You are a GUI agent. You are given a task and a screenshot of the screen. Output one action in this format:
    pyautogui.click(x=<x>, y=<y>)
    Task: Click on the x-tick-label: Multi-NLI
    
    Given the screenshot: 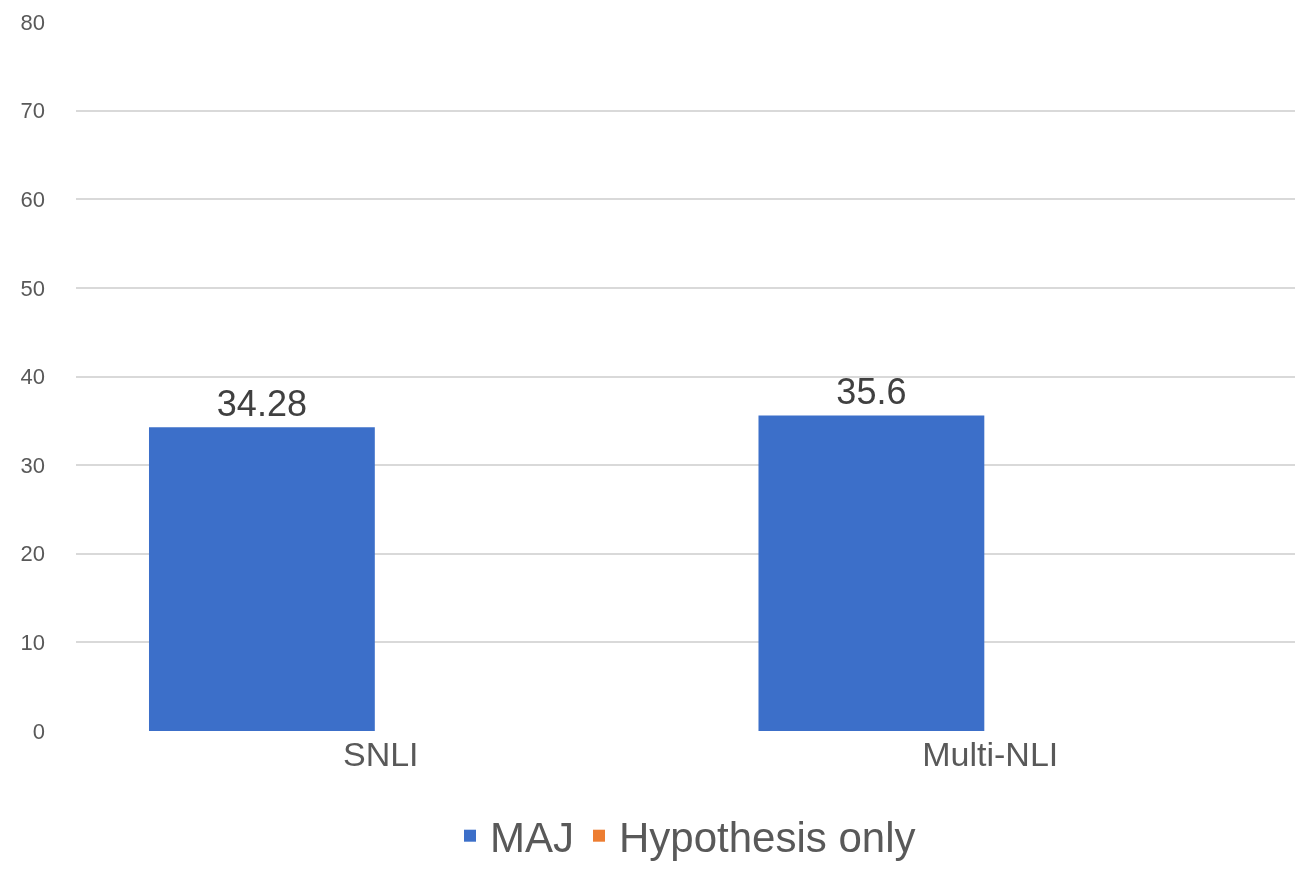 What is the action you would take?
    pyautogui.click(x=990, y=754)
    